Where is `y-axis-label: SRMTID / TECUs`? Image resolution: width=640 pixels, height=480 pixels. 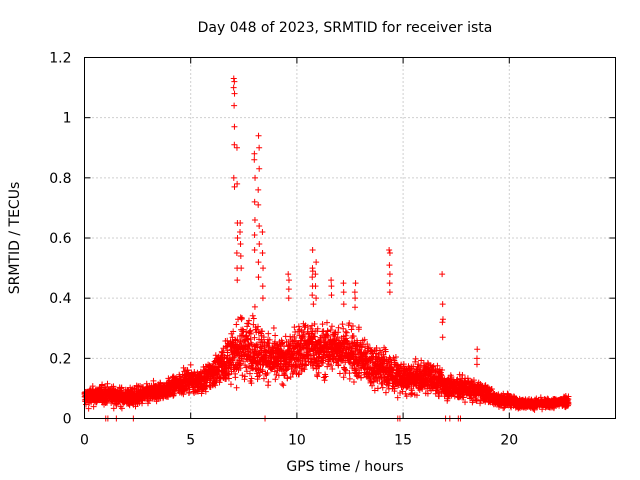 y-axis-label: SRMTID / TECUs is located at coordinates (15, 238).